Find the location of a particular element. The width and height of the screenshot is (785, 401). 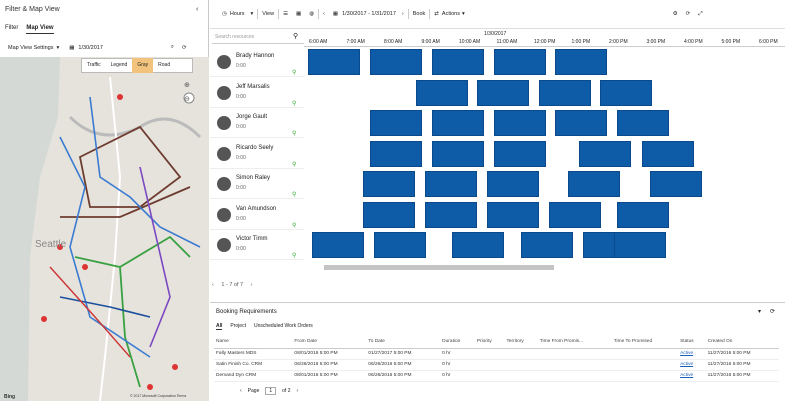

resource-row: Brady Hannon 0:00 ⚲ is located at coordinates (257, 62).